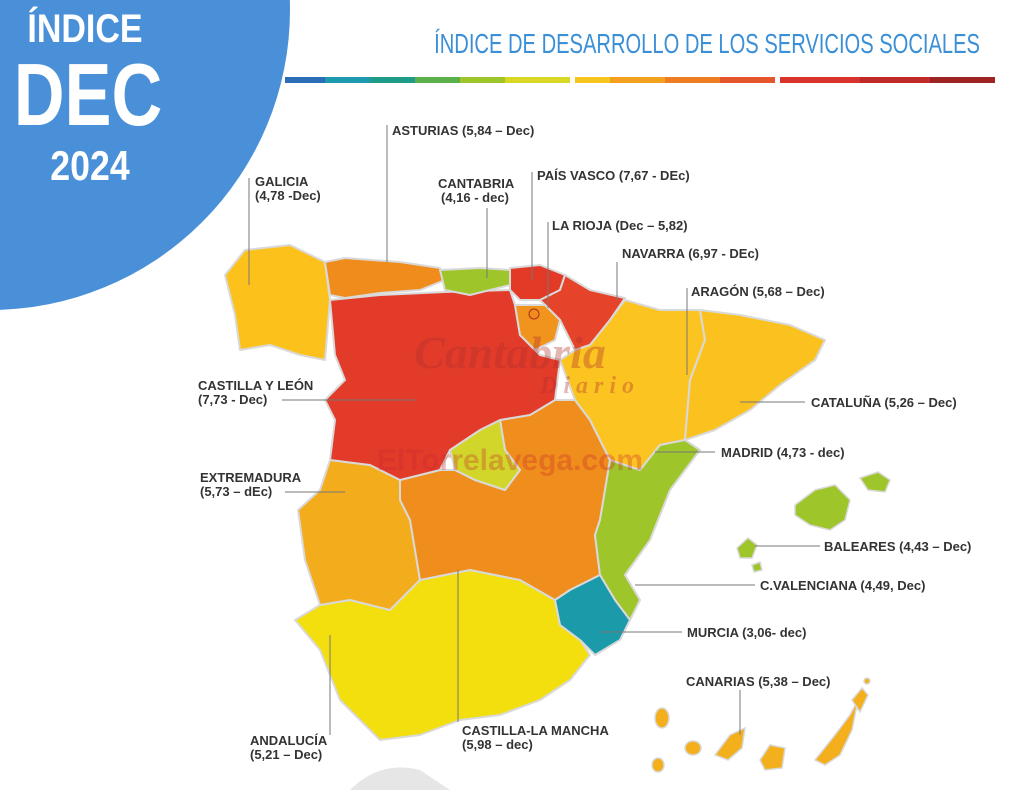  Describe the element at coordinates (842, 585) in the screenshot. I see `label-c-valenciana: C.VALENCIANA (4,49, Dec)` at that location.